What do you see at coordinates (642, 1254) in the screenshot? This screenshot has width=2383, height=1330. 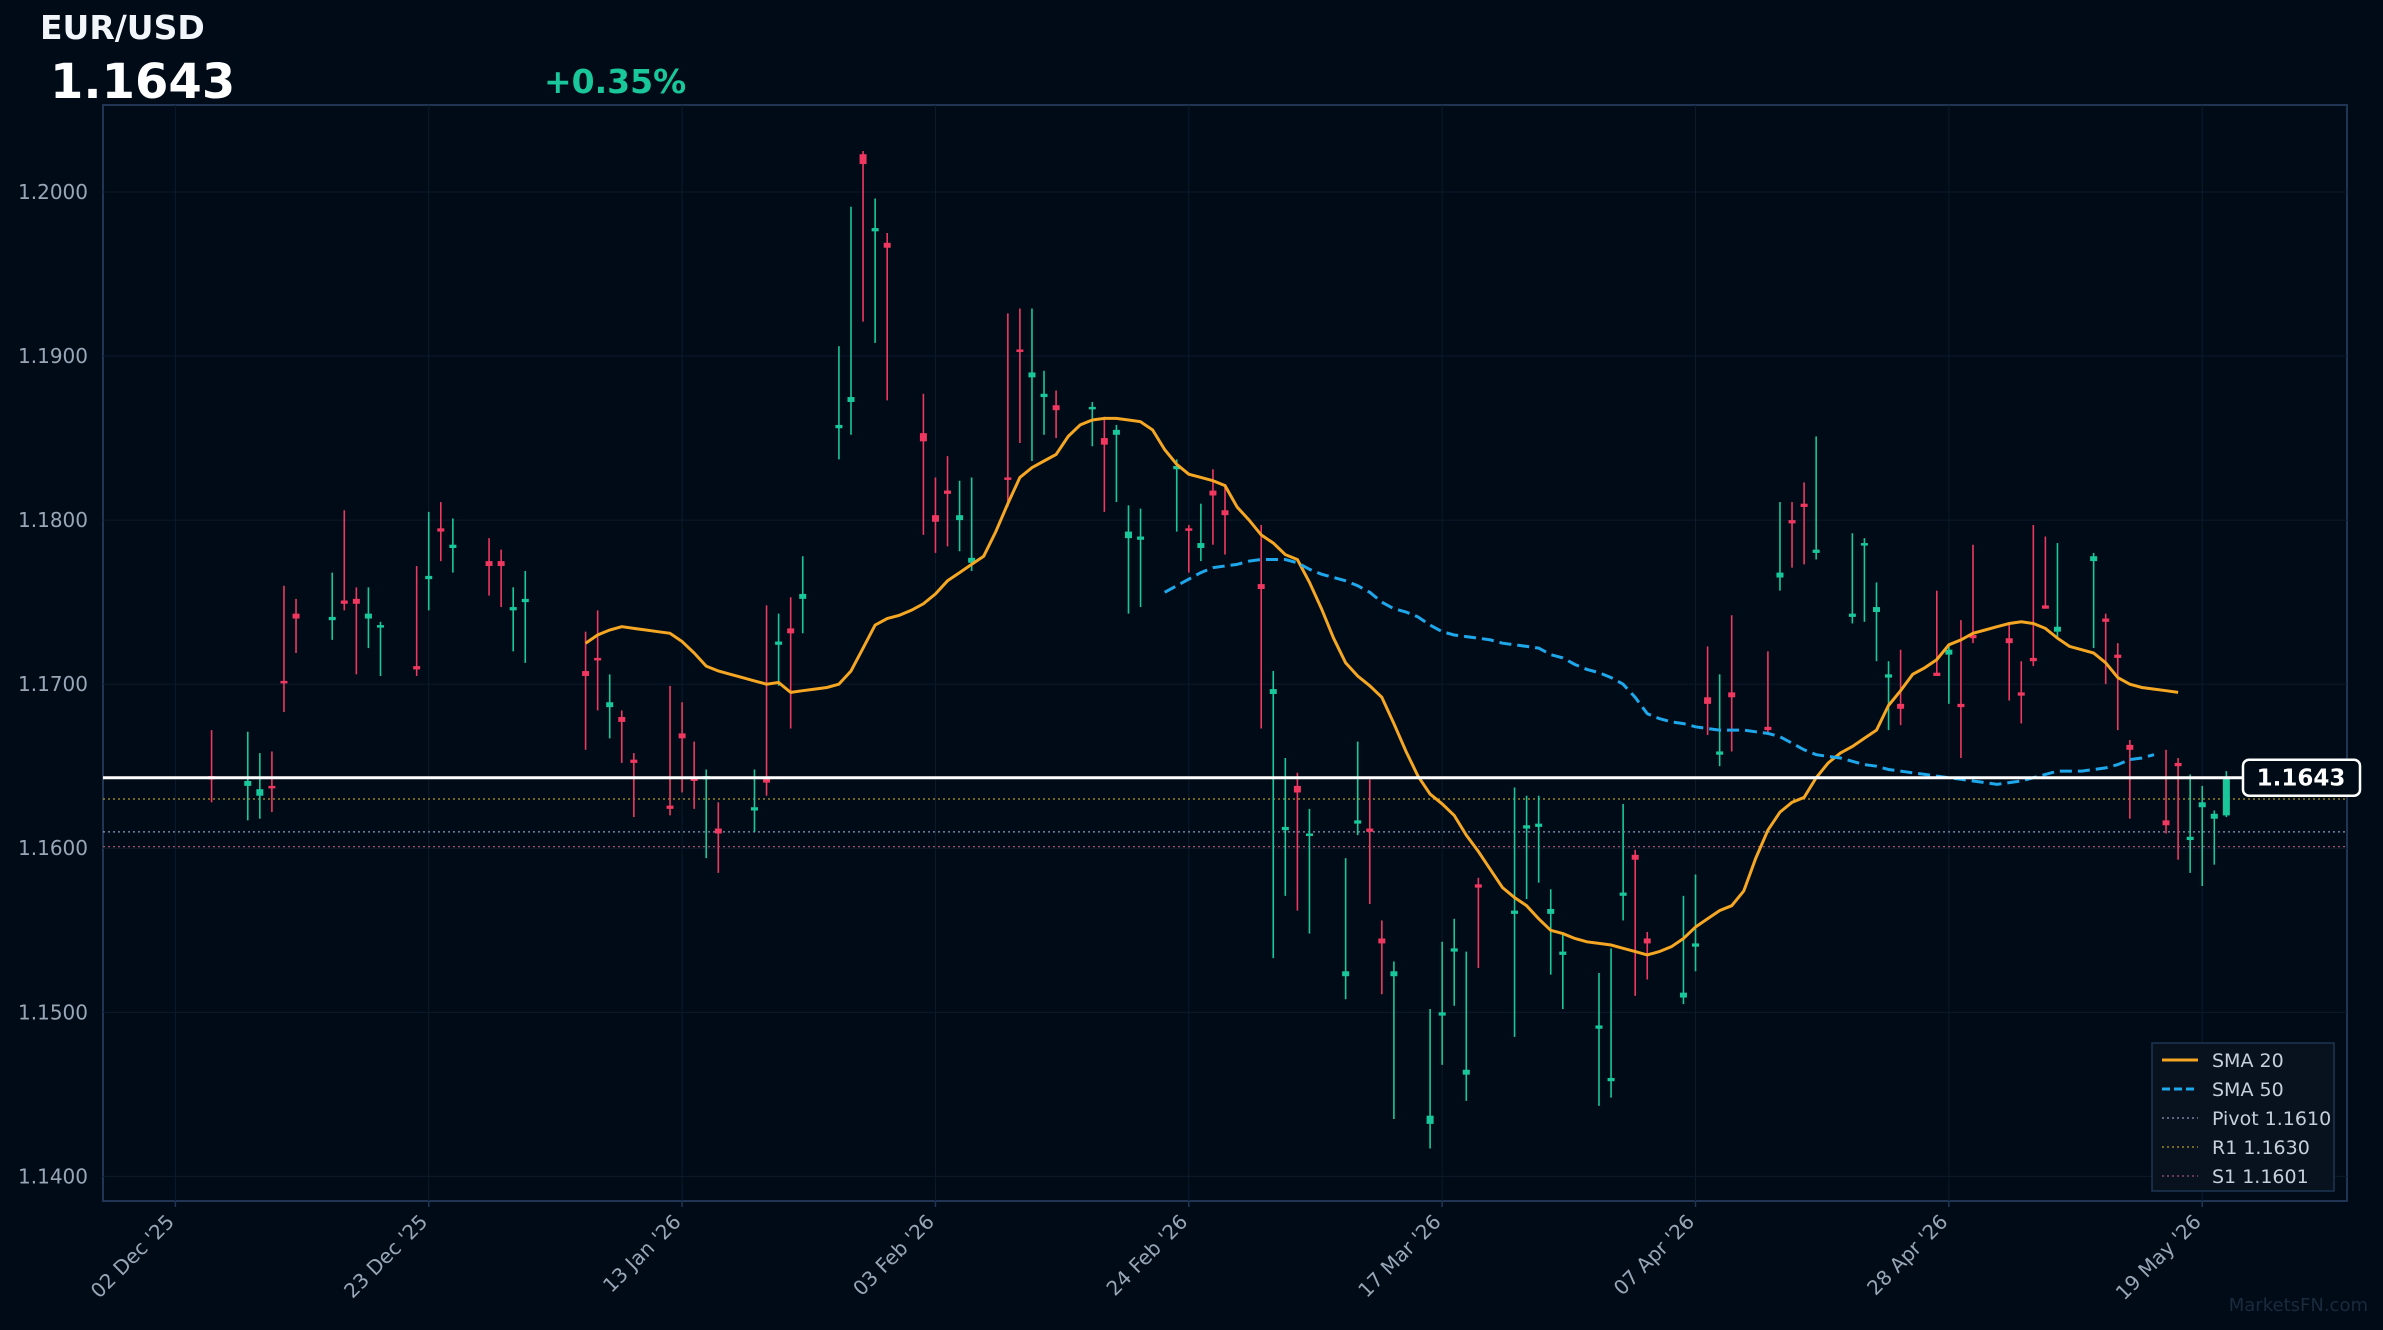 I see `x-tick-label: 13 Jan '26` at bounding box center [642, 1254].